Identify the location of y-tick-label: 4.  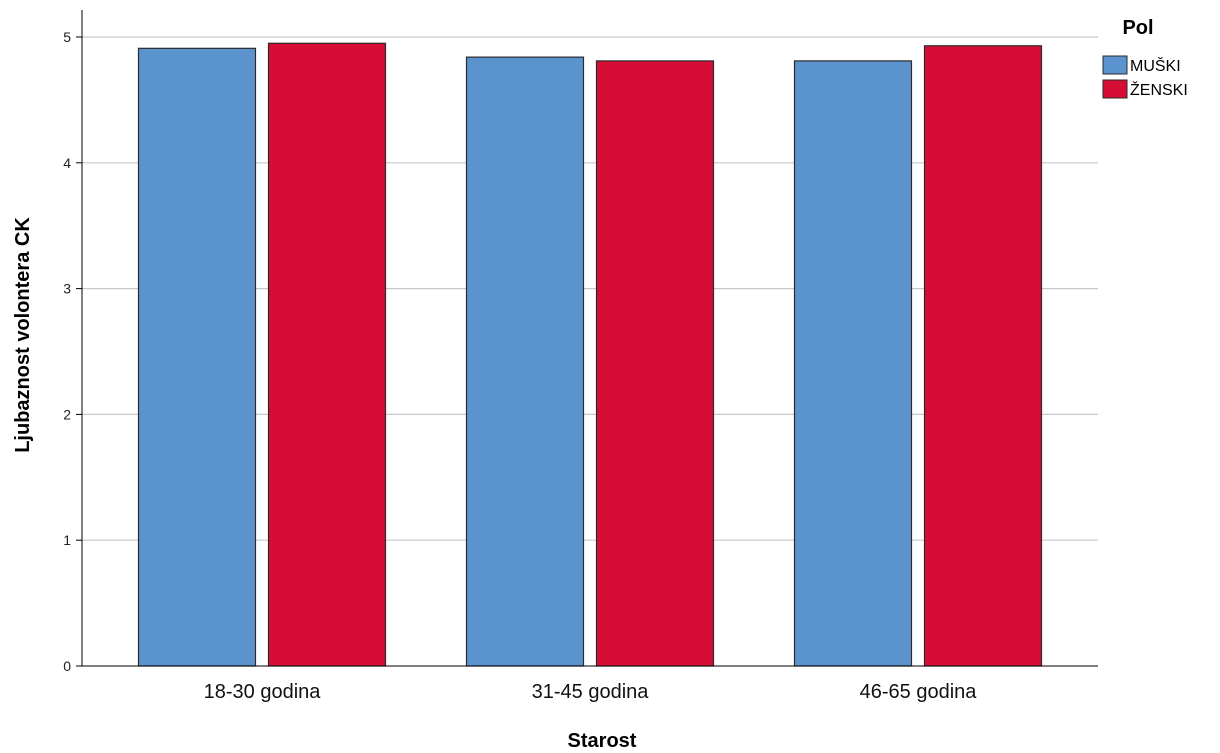
(67, 163).